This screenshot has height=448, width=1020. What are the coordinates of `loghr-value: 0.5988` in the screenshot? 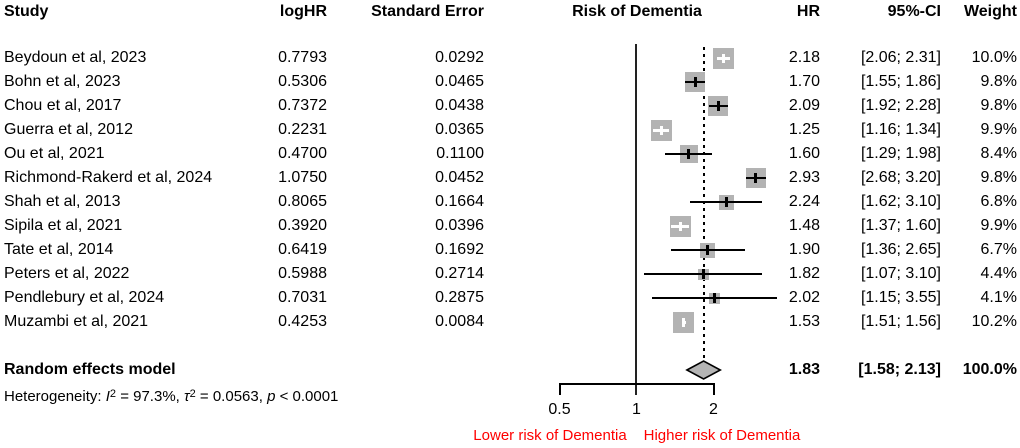 It's located at (302, 273).